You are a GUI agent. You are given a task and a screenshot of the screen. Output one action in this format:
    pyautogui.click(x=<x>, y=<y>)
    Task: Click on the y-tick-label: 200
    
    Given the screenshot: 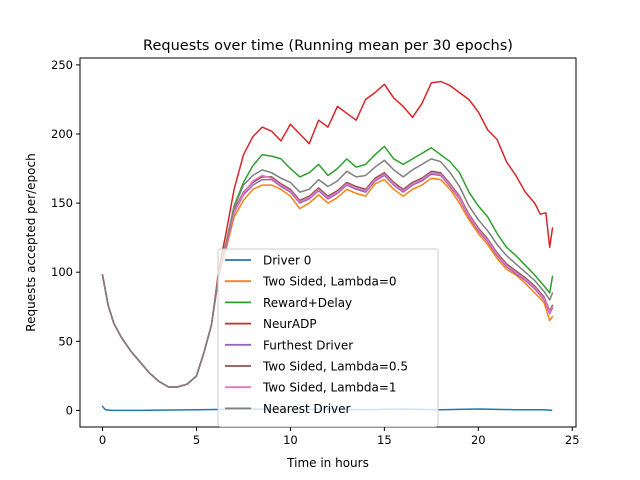 What is the action you would take?
    pyautogui.click(x=62, y=134)
    